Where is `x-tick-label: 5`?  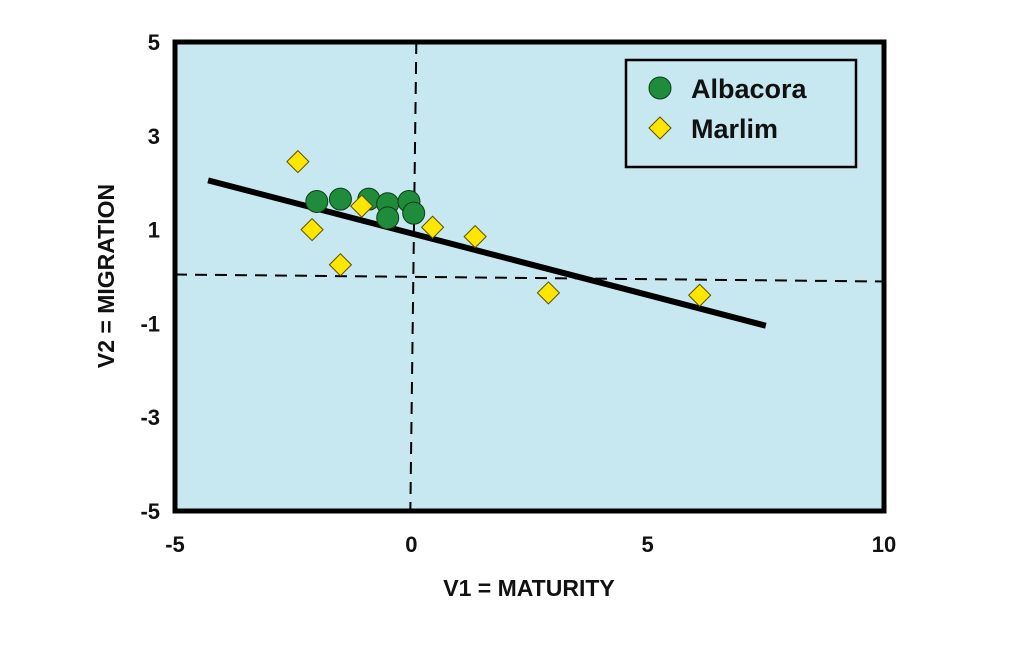 x-tick-label: 5 is located at coordinates (648, 544).